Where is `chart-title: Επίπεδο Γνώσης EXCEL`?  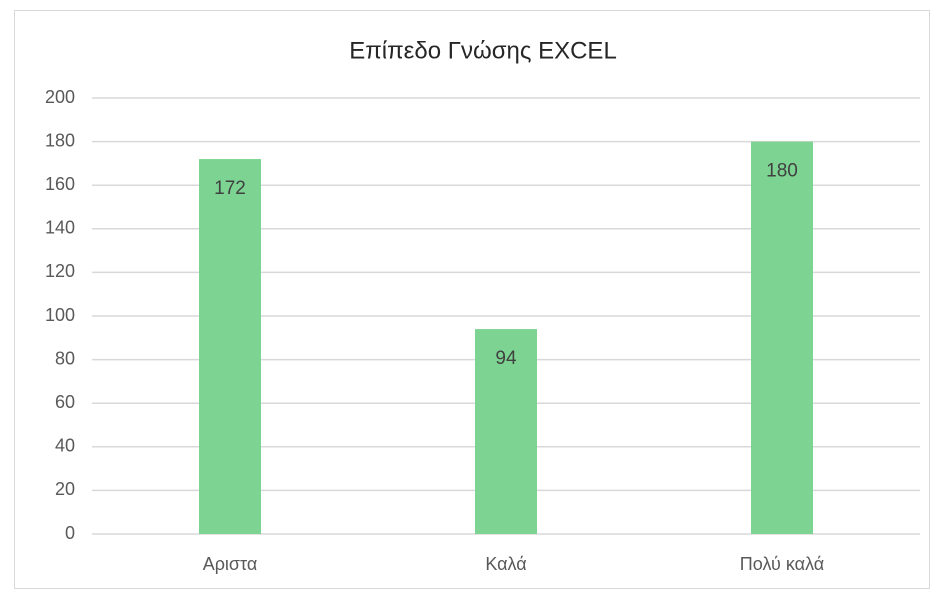 chart-title: Επίπεδο Γνώσης EXCEL is located at coordinates (483, 50).